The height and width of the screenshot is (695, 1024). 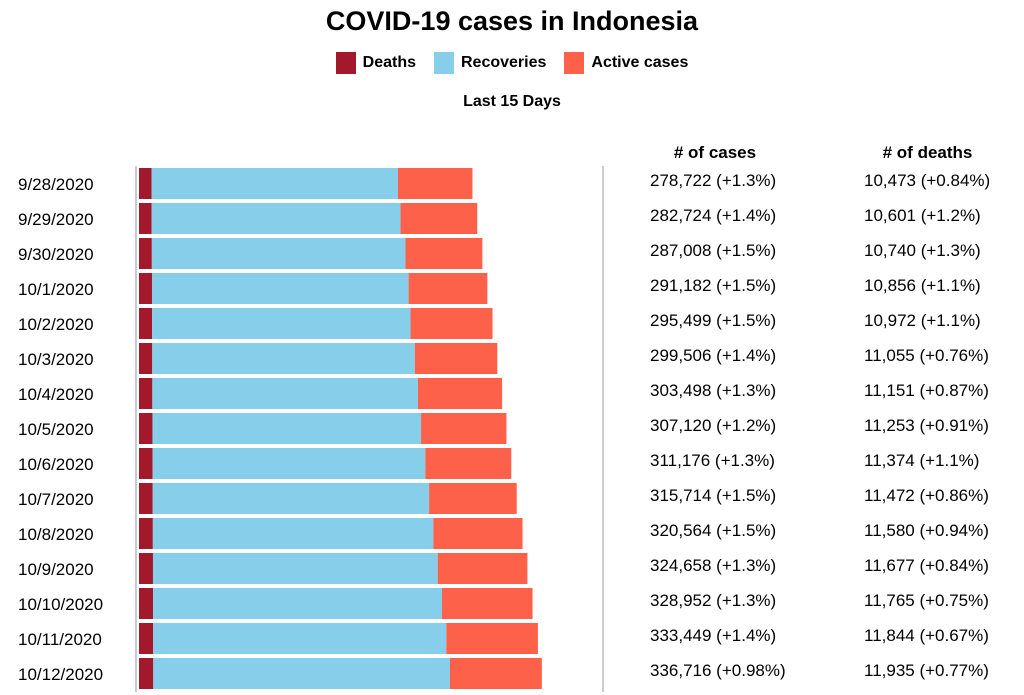 What do you see at coordinates (56, 464) in the screenshot?
I see `date-label: 10/6/2020` at bounding box center [56, 464].